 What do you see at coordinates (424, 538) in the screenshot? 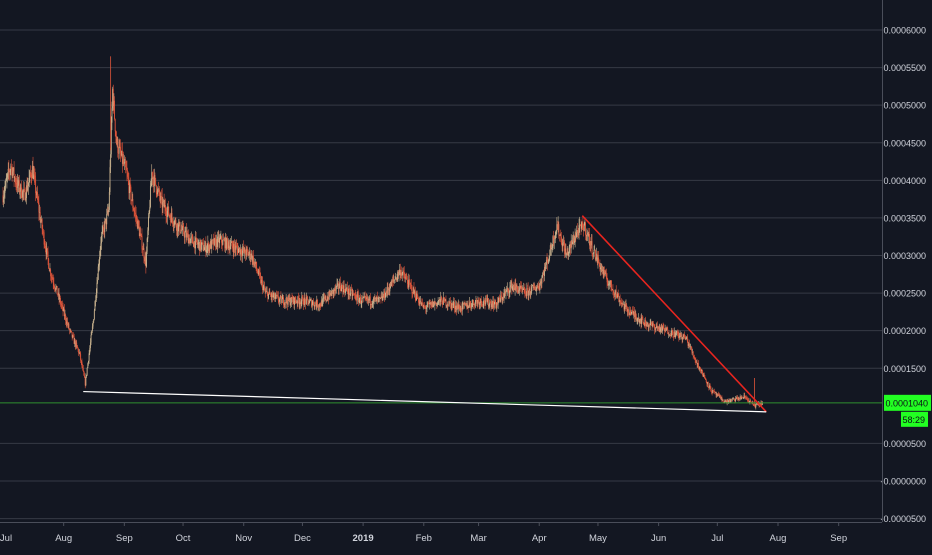
I see `time-tick-label: Feb` at bounding box center [424, 538].